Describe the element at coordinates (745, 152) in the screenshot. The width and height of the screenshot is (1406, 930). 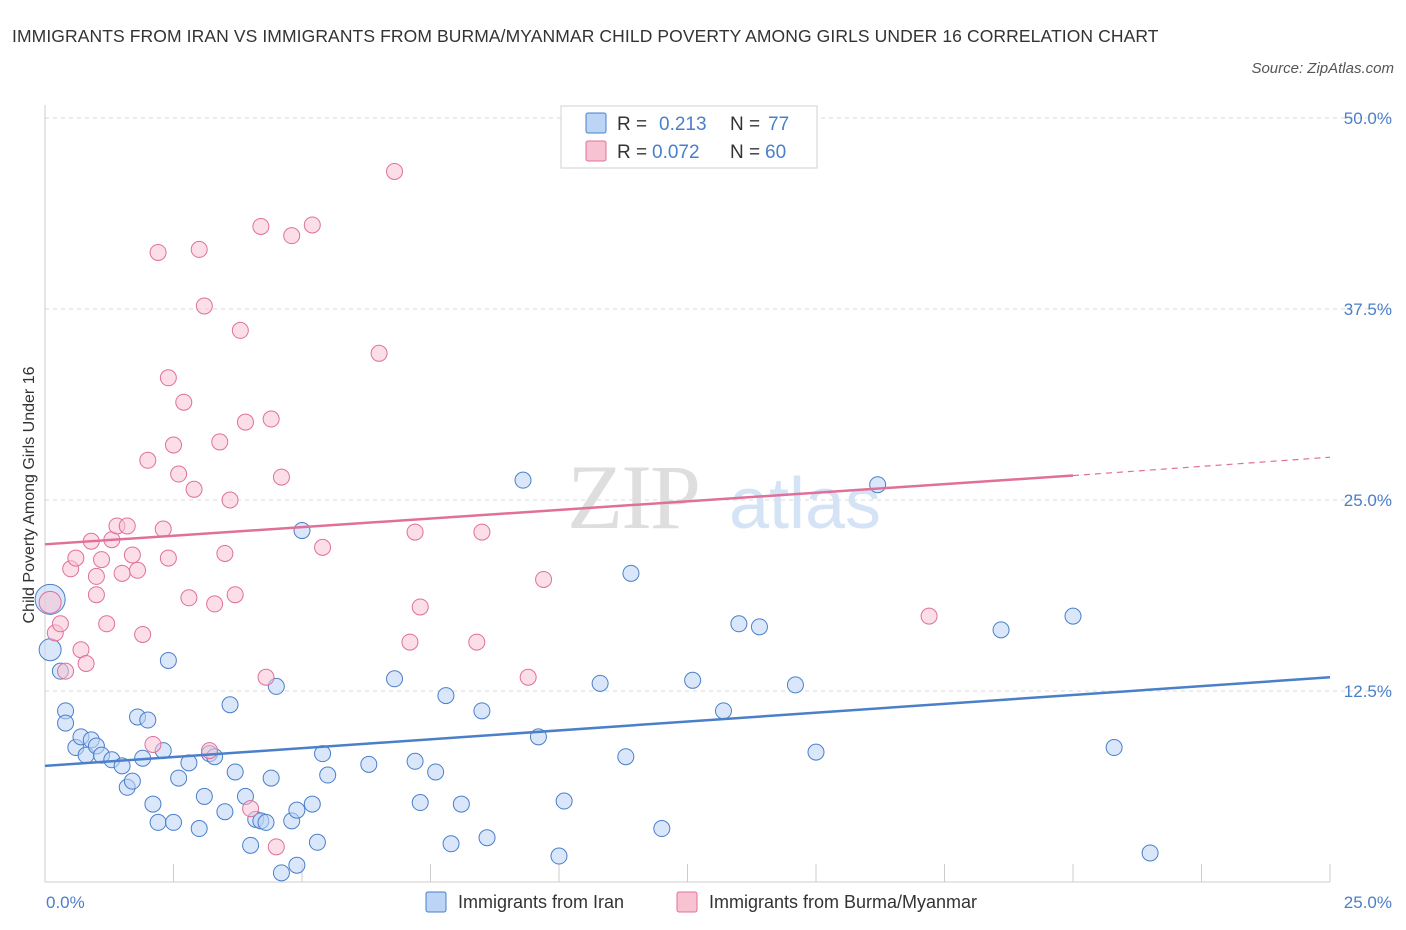
I see `legend-burma-n-label: N =` at that location.